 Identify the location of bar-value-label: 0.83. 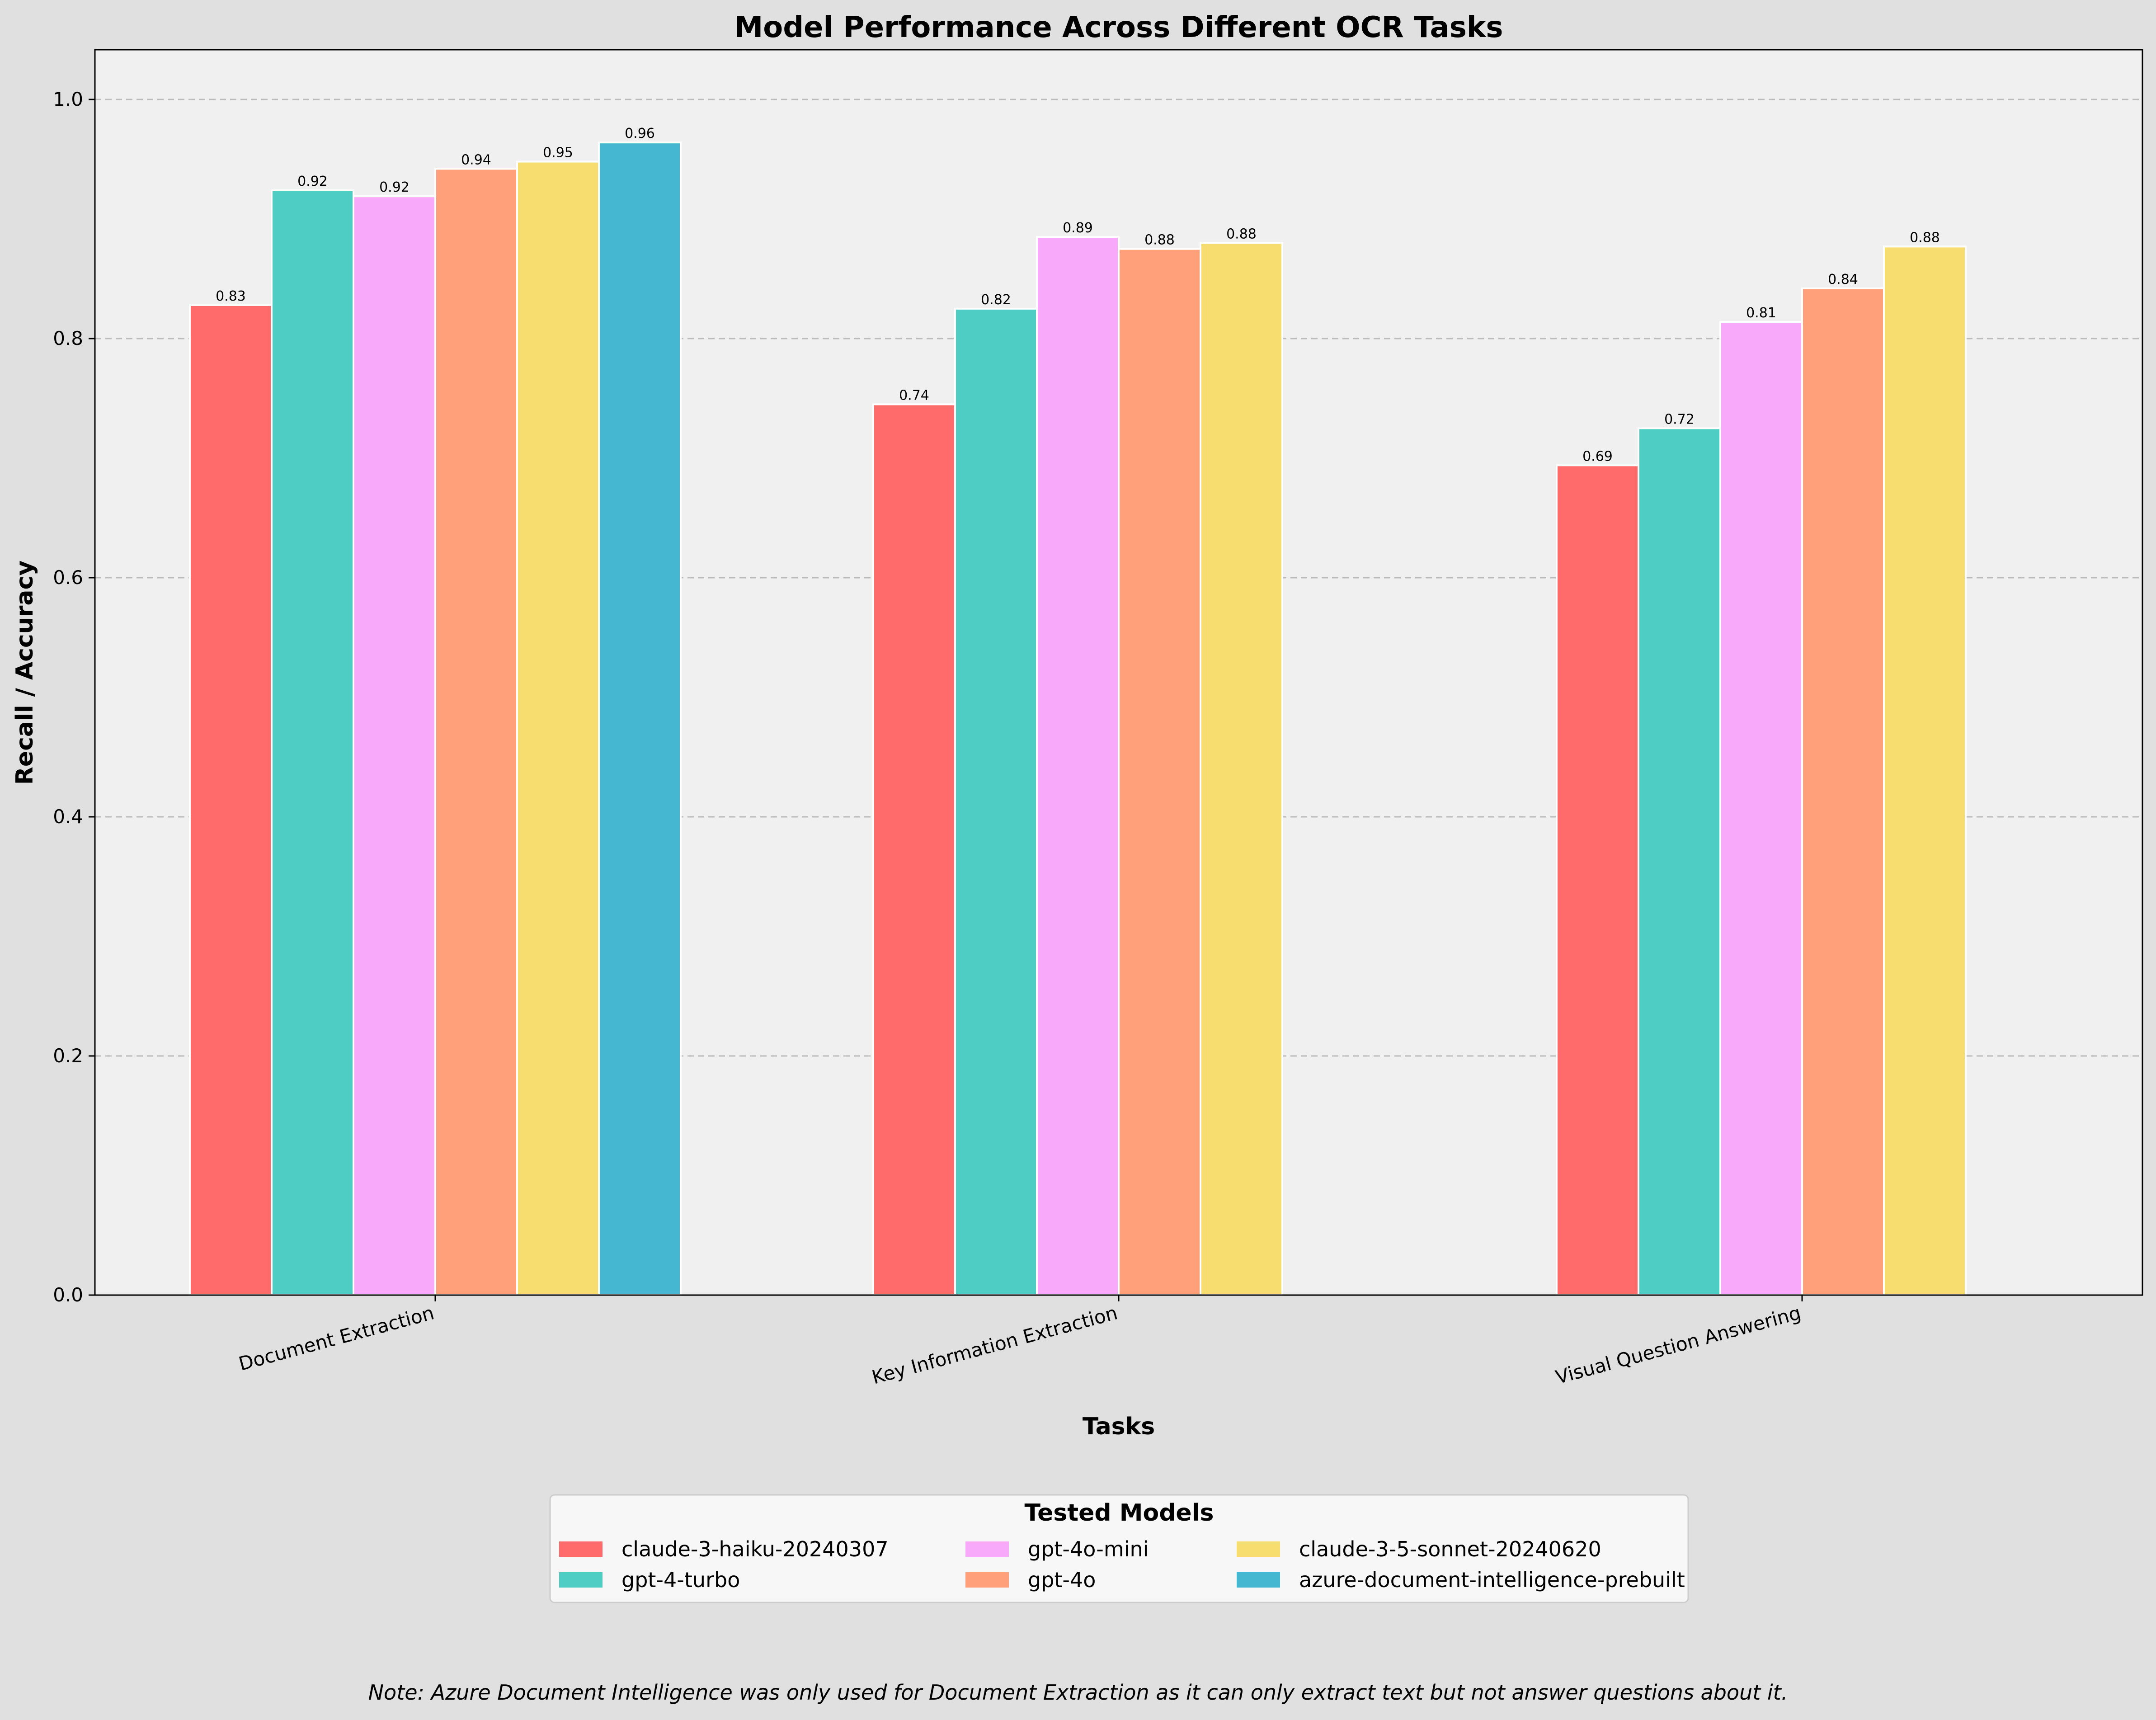
(231, 296).